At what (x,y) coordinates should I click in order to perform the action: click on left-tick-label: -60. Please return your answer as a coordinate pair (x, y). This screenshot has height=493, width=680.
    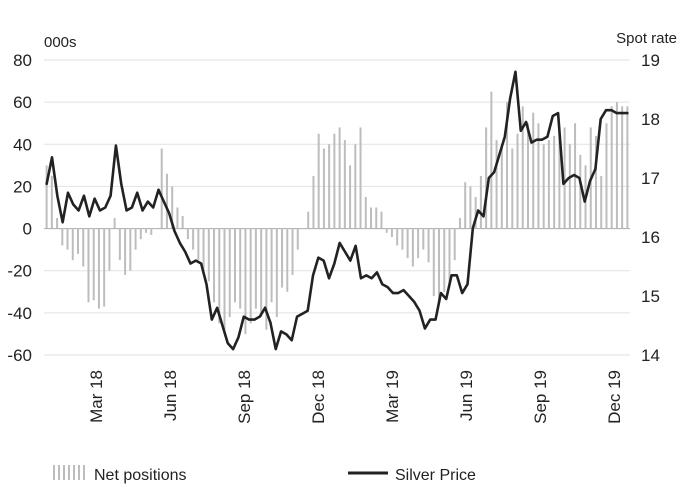
    Looking at the image, I should click on (19, 355).